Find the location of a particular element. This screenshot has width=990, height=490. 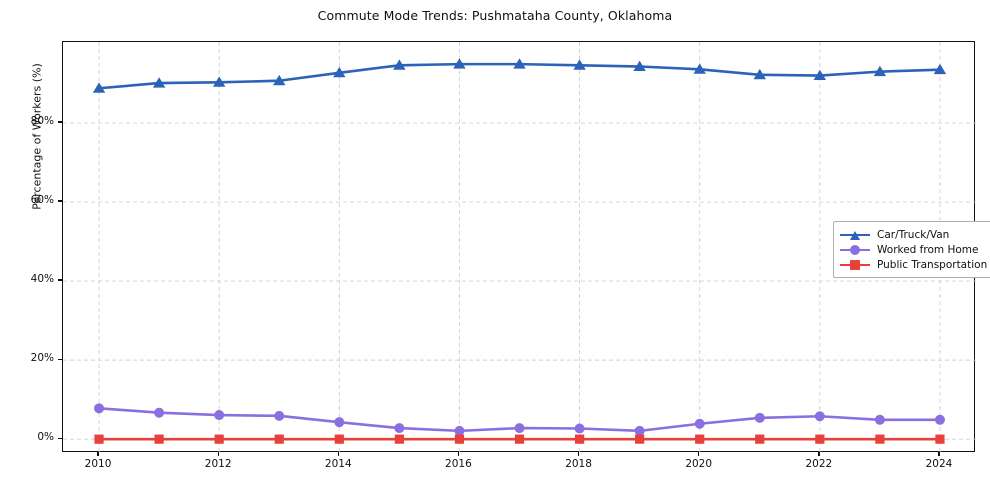

x-tick-label: 2012 is located at coordinates (218, 464).